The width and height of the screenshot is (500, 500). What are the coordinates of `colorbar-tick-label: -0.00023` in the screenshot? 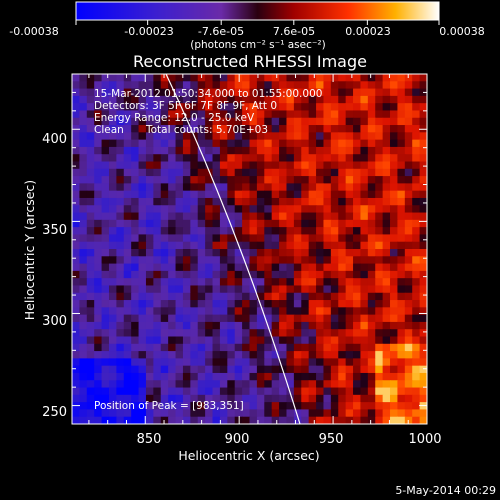 It's located at (148, 31).